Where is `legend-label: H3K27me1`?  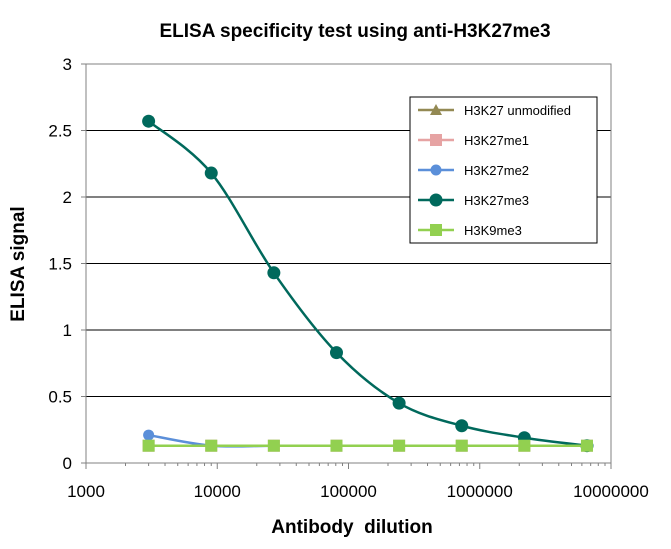
legend-label: H3K27me1 is located at coordinates (496, 140).